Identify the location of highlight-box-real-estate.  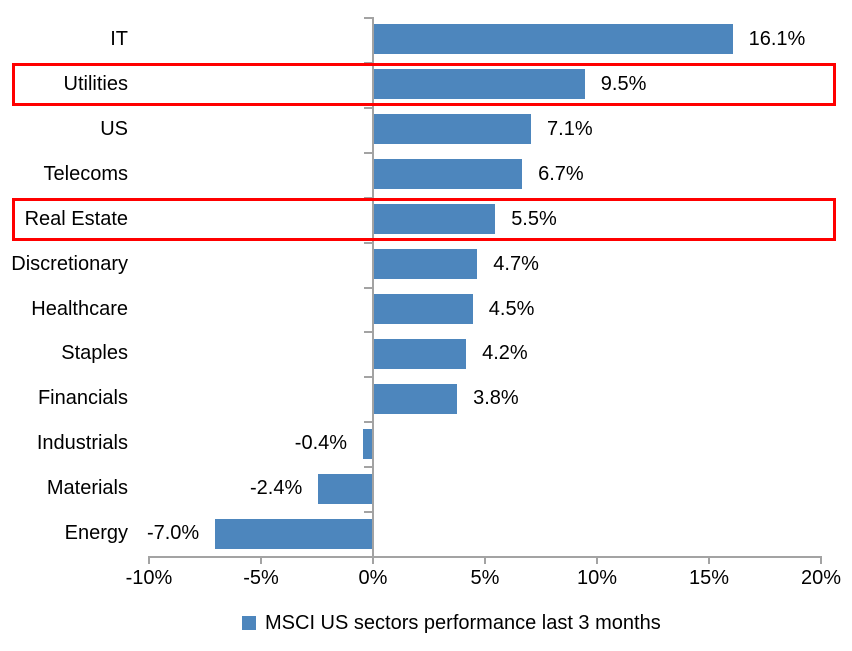
(424, 219).